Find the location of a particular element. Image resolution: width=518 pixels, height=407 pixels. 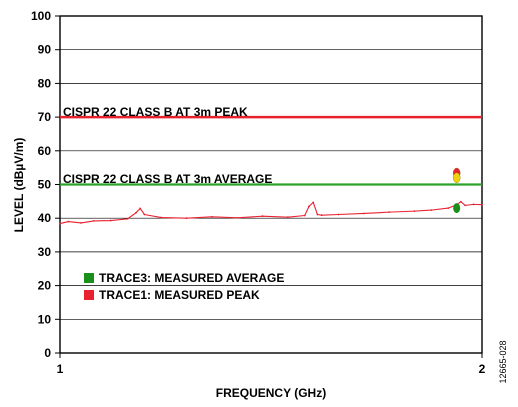

y-tick-label: 70 is located at coordinates (45, 117).